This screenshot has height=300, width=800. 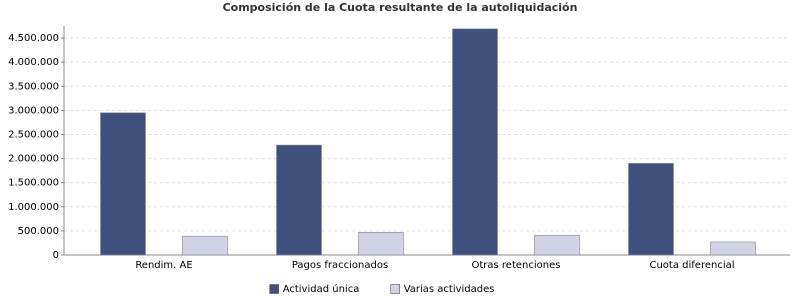 What do you see at coordinates (516, 265) in the screenshot?
I see `x-tick-label: Otras retenciones` at bounding box center [516, 265].